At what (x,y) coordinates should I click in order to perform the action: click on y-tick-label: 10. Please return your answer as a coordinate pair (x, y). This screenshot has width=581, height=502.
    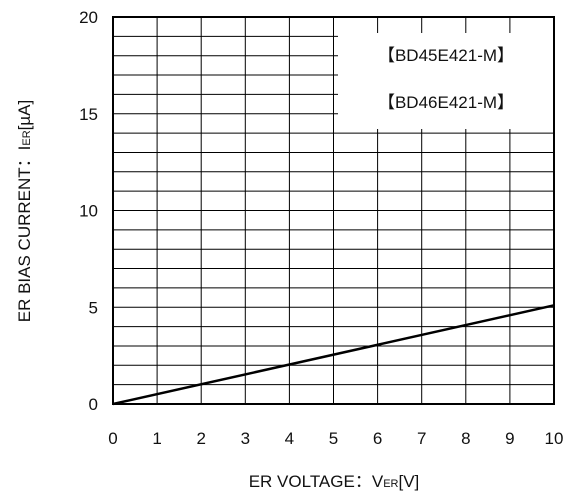
    Looking at the image, I should click on (88, 211).